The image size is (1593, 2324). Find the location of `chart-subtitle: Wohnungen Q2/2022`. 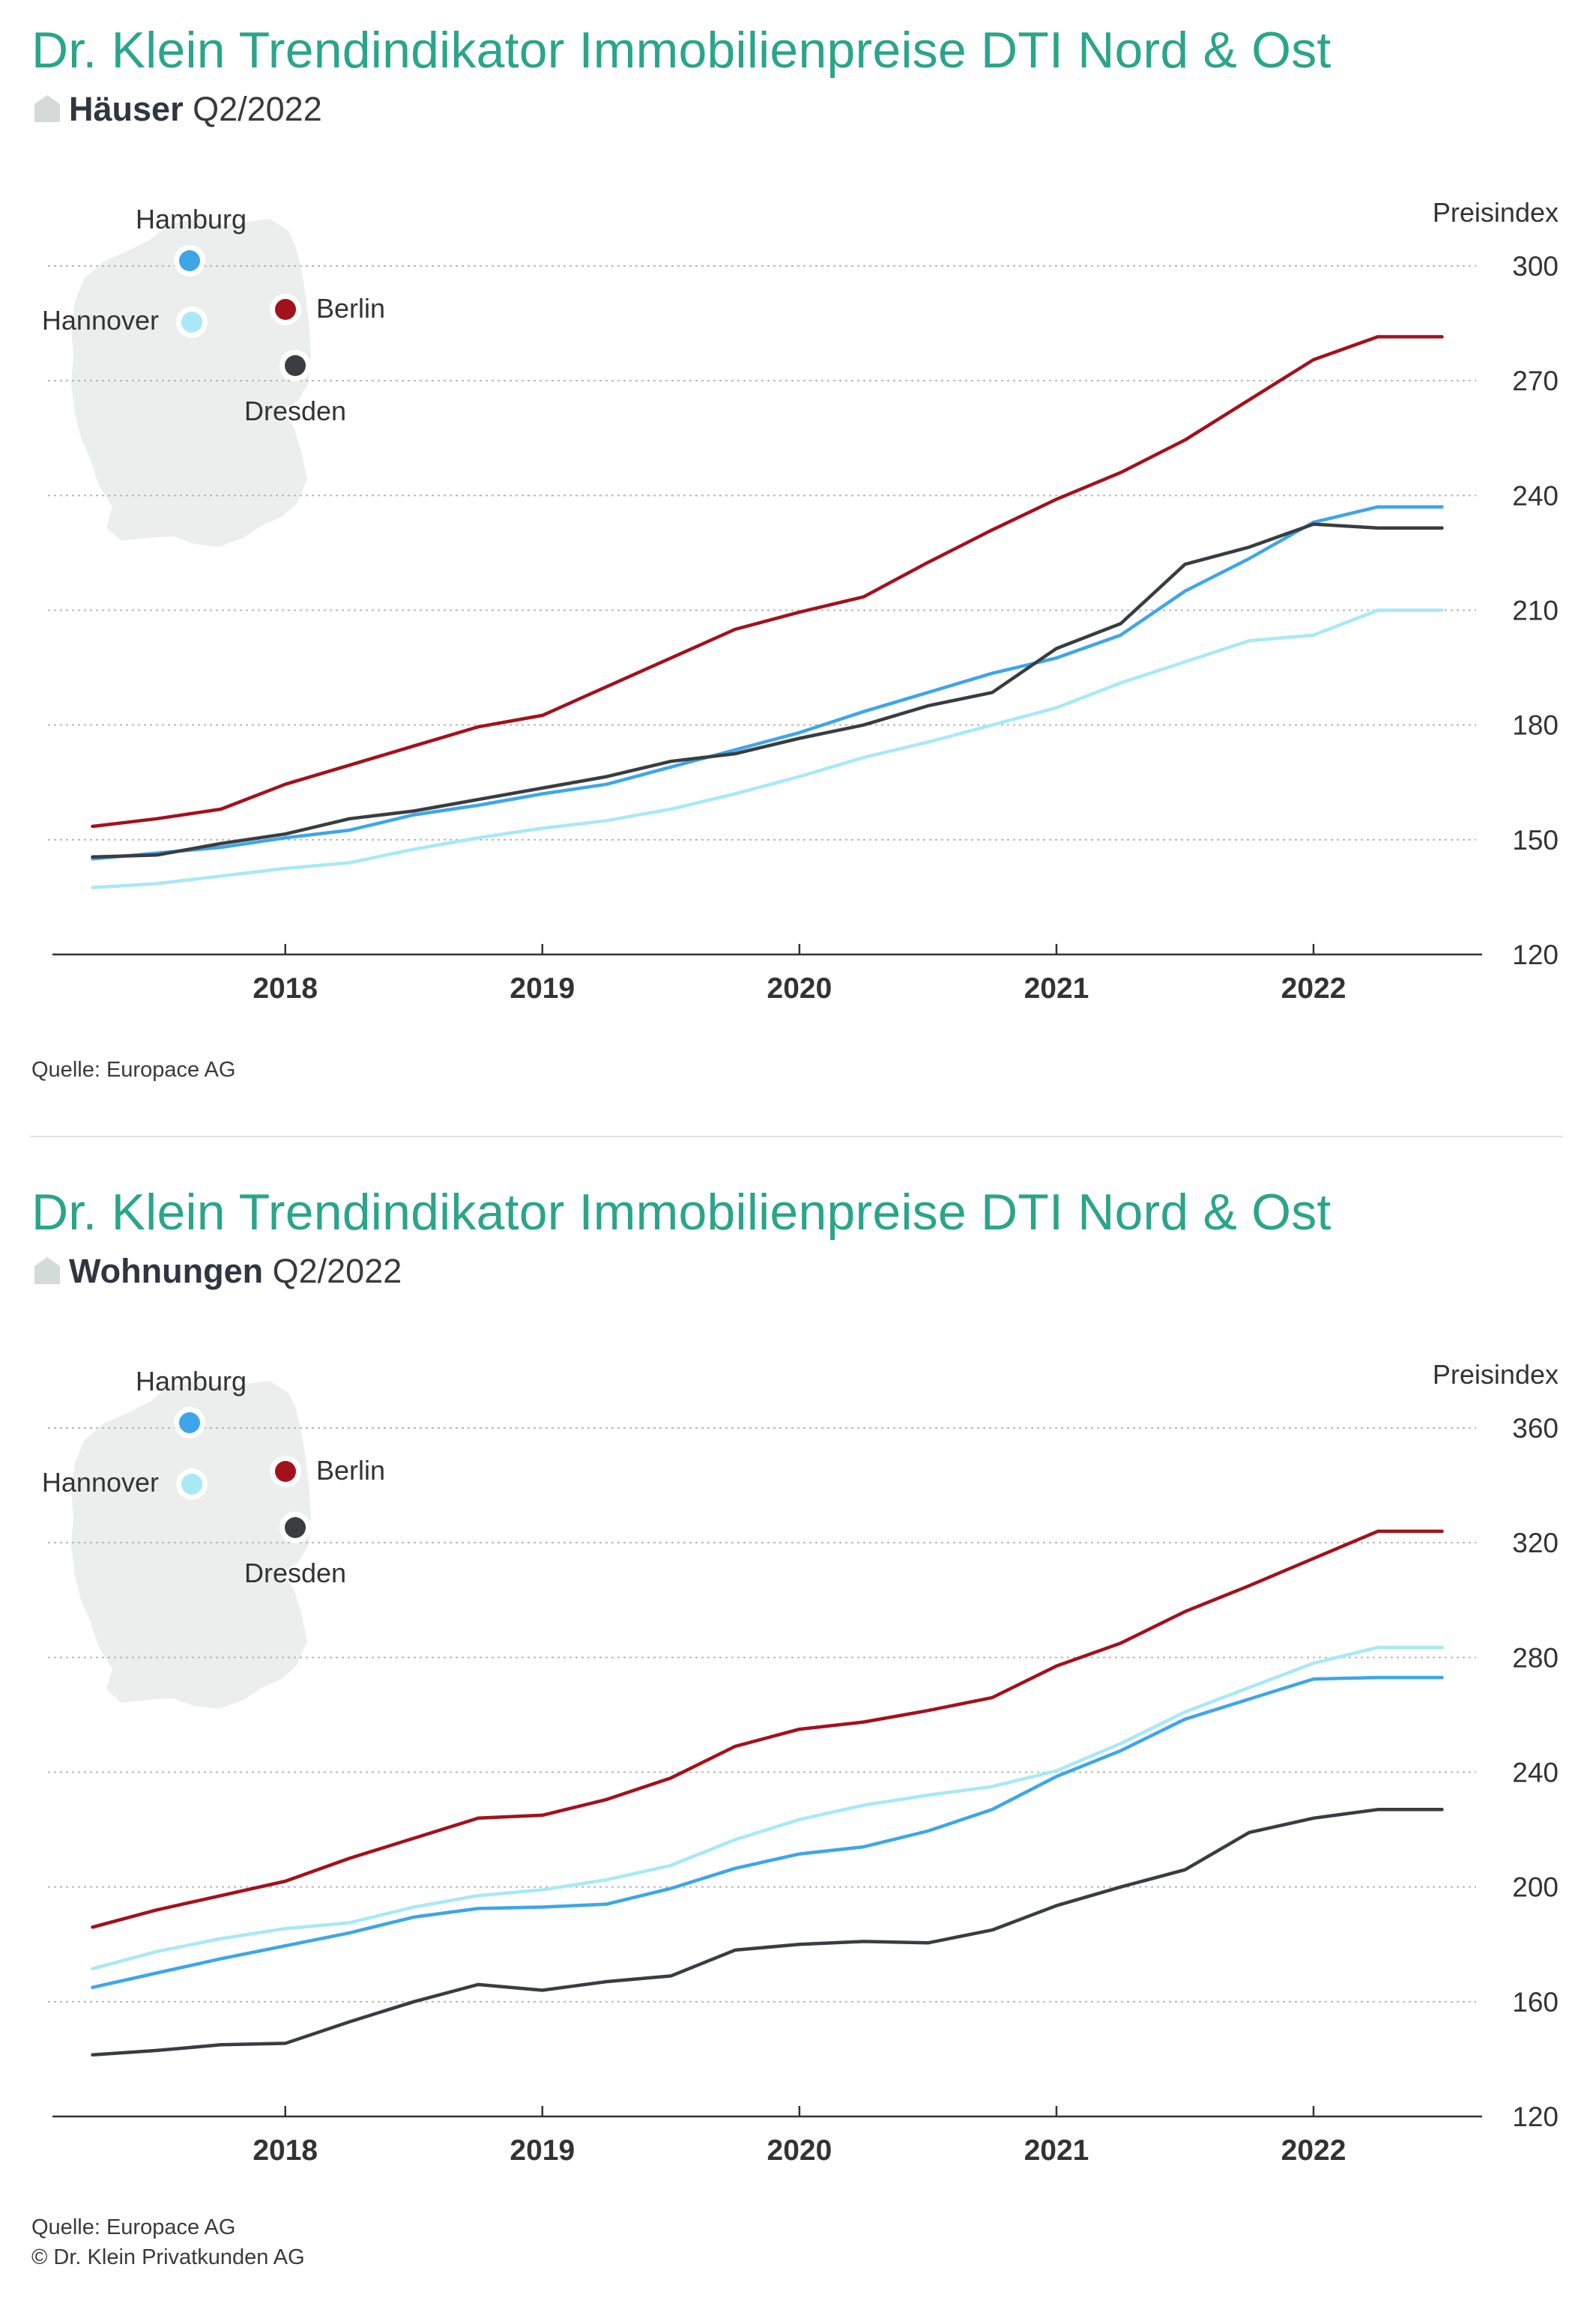

chart-subtitle: Wohnungen Q2/2022 is located at coordinates (217, 1271).